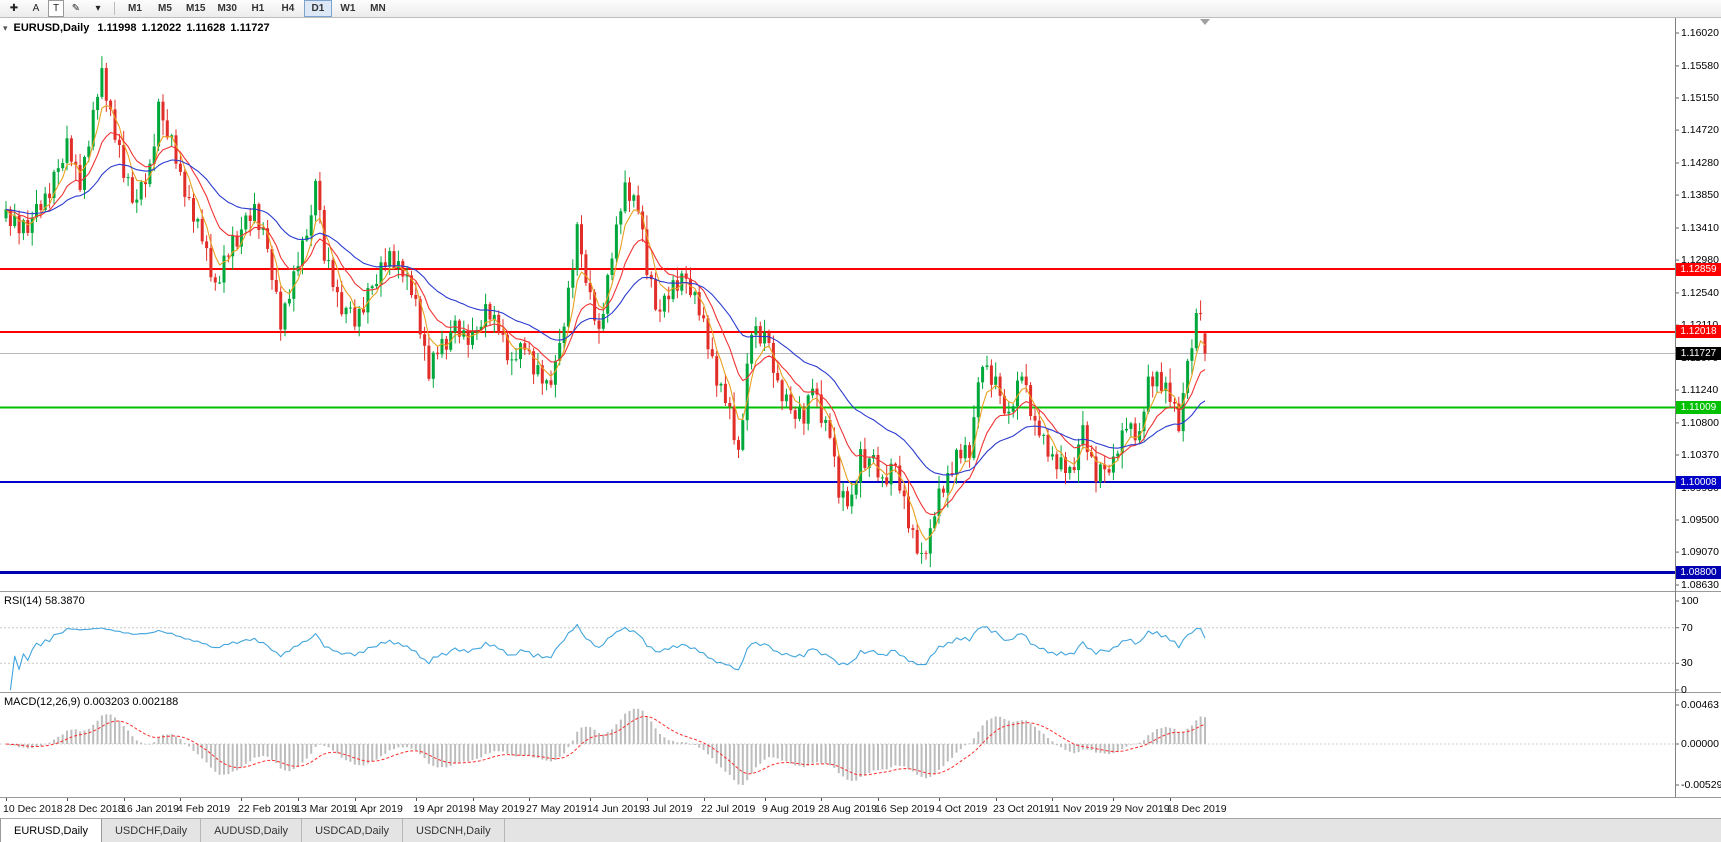 This screenshot has height=842, width=1721. I want to click on chart-tab-usdchf: USDCHF,Daily, so click(152, 830).